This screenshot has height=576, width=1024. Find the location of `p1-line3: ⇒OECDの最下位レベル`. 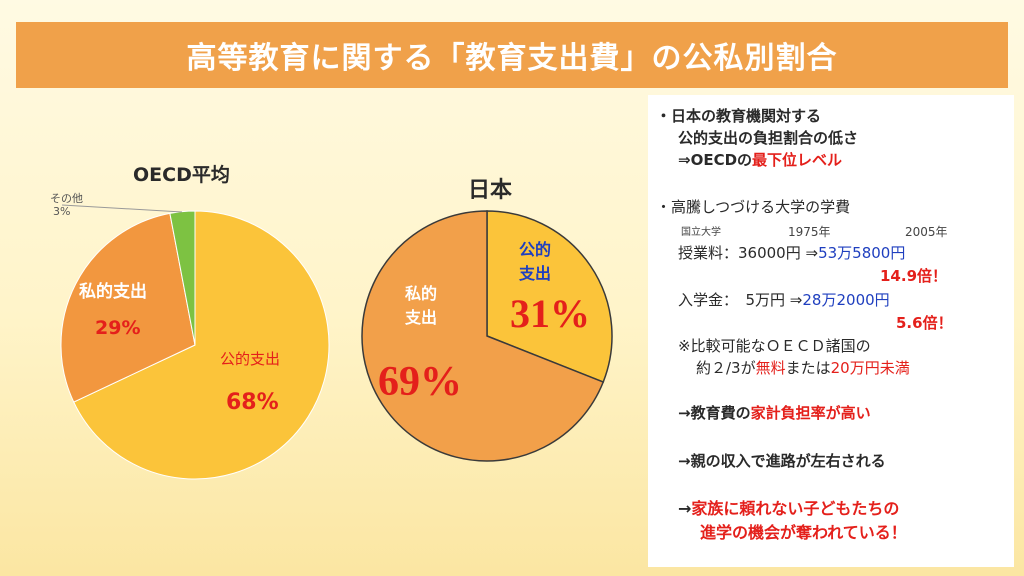

p1-line3: ⇒OECDの最下位レベル is located at coordinates (760, 159).